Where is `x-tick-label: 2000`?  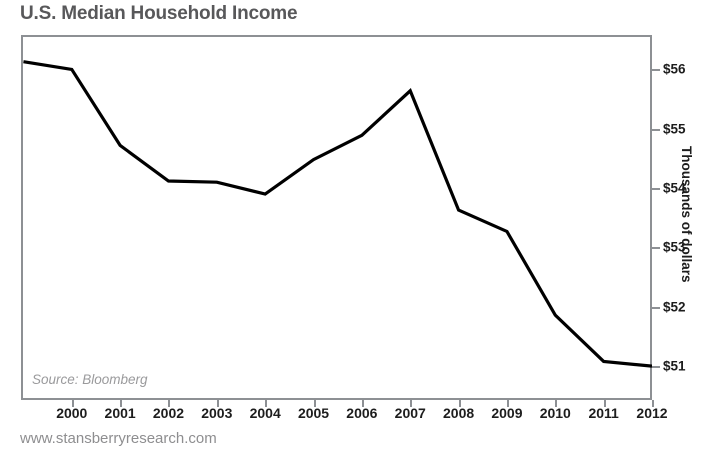
x-tick-label: 2000 is located at coordinates (72, 413).